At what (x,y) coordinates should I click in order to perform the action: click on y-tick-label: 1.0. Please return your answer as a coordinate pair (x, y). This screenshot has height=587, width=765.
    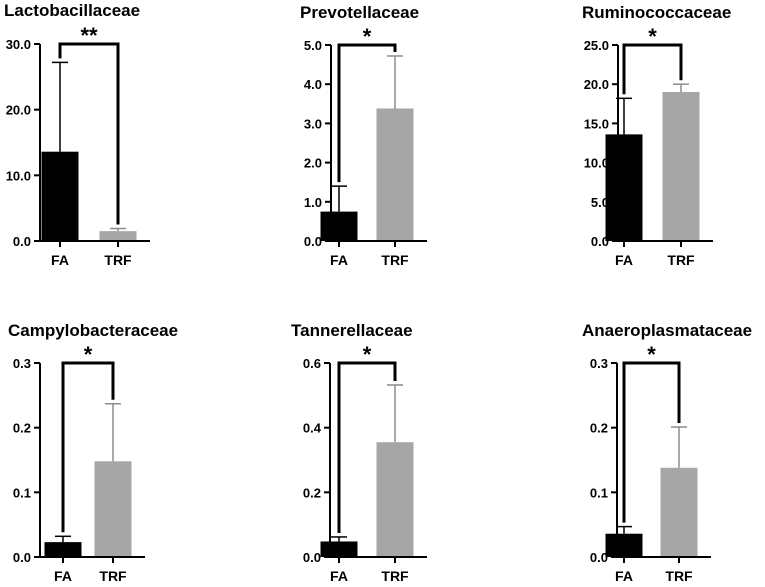
    Looking at the image, I should click on (313, 202).